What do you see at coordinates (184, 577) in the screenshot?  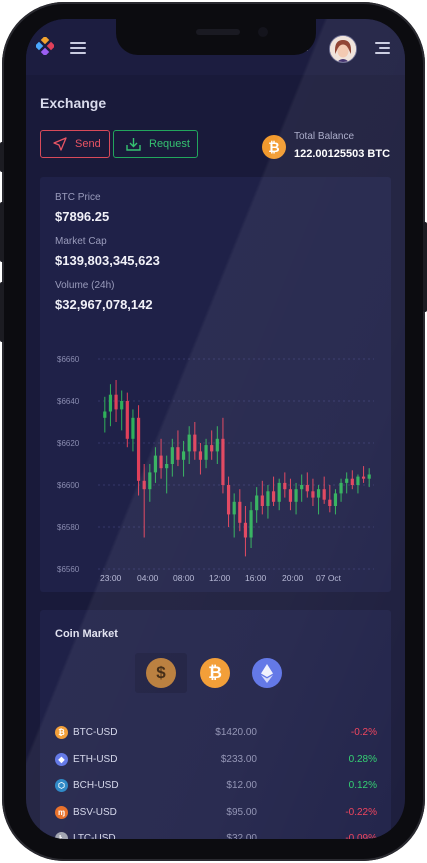 I see `x-axis-tick-label: 08:00` at bounding box center [184, 577].